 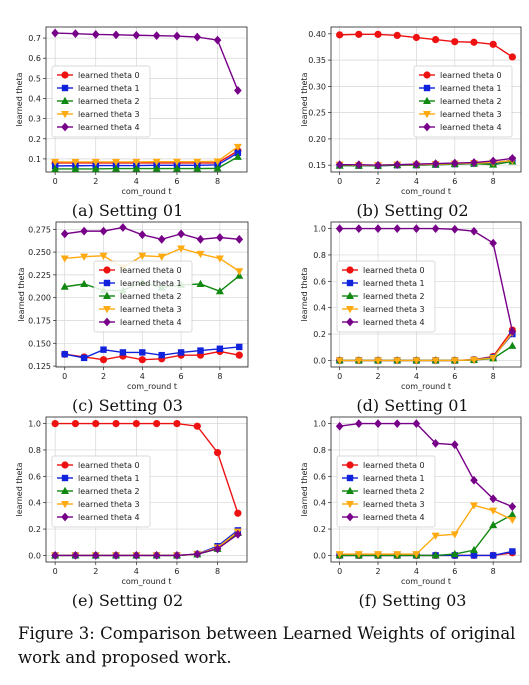 What do you see at coordinates (39, 320) in the screenshot?
I see `y-tick-label: 0.175` at bounding box center [39, 320].